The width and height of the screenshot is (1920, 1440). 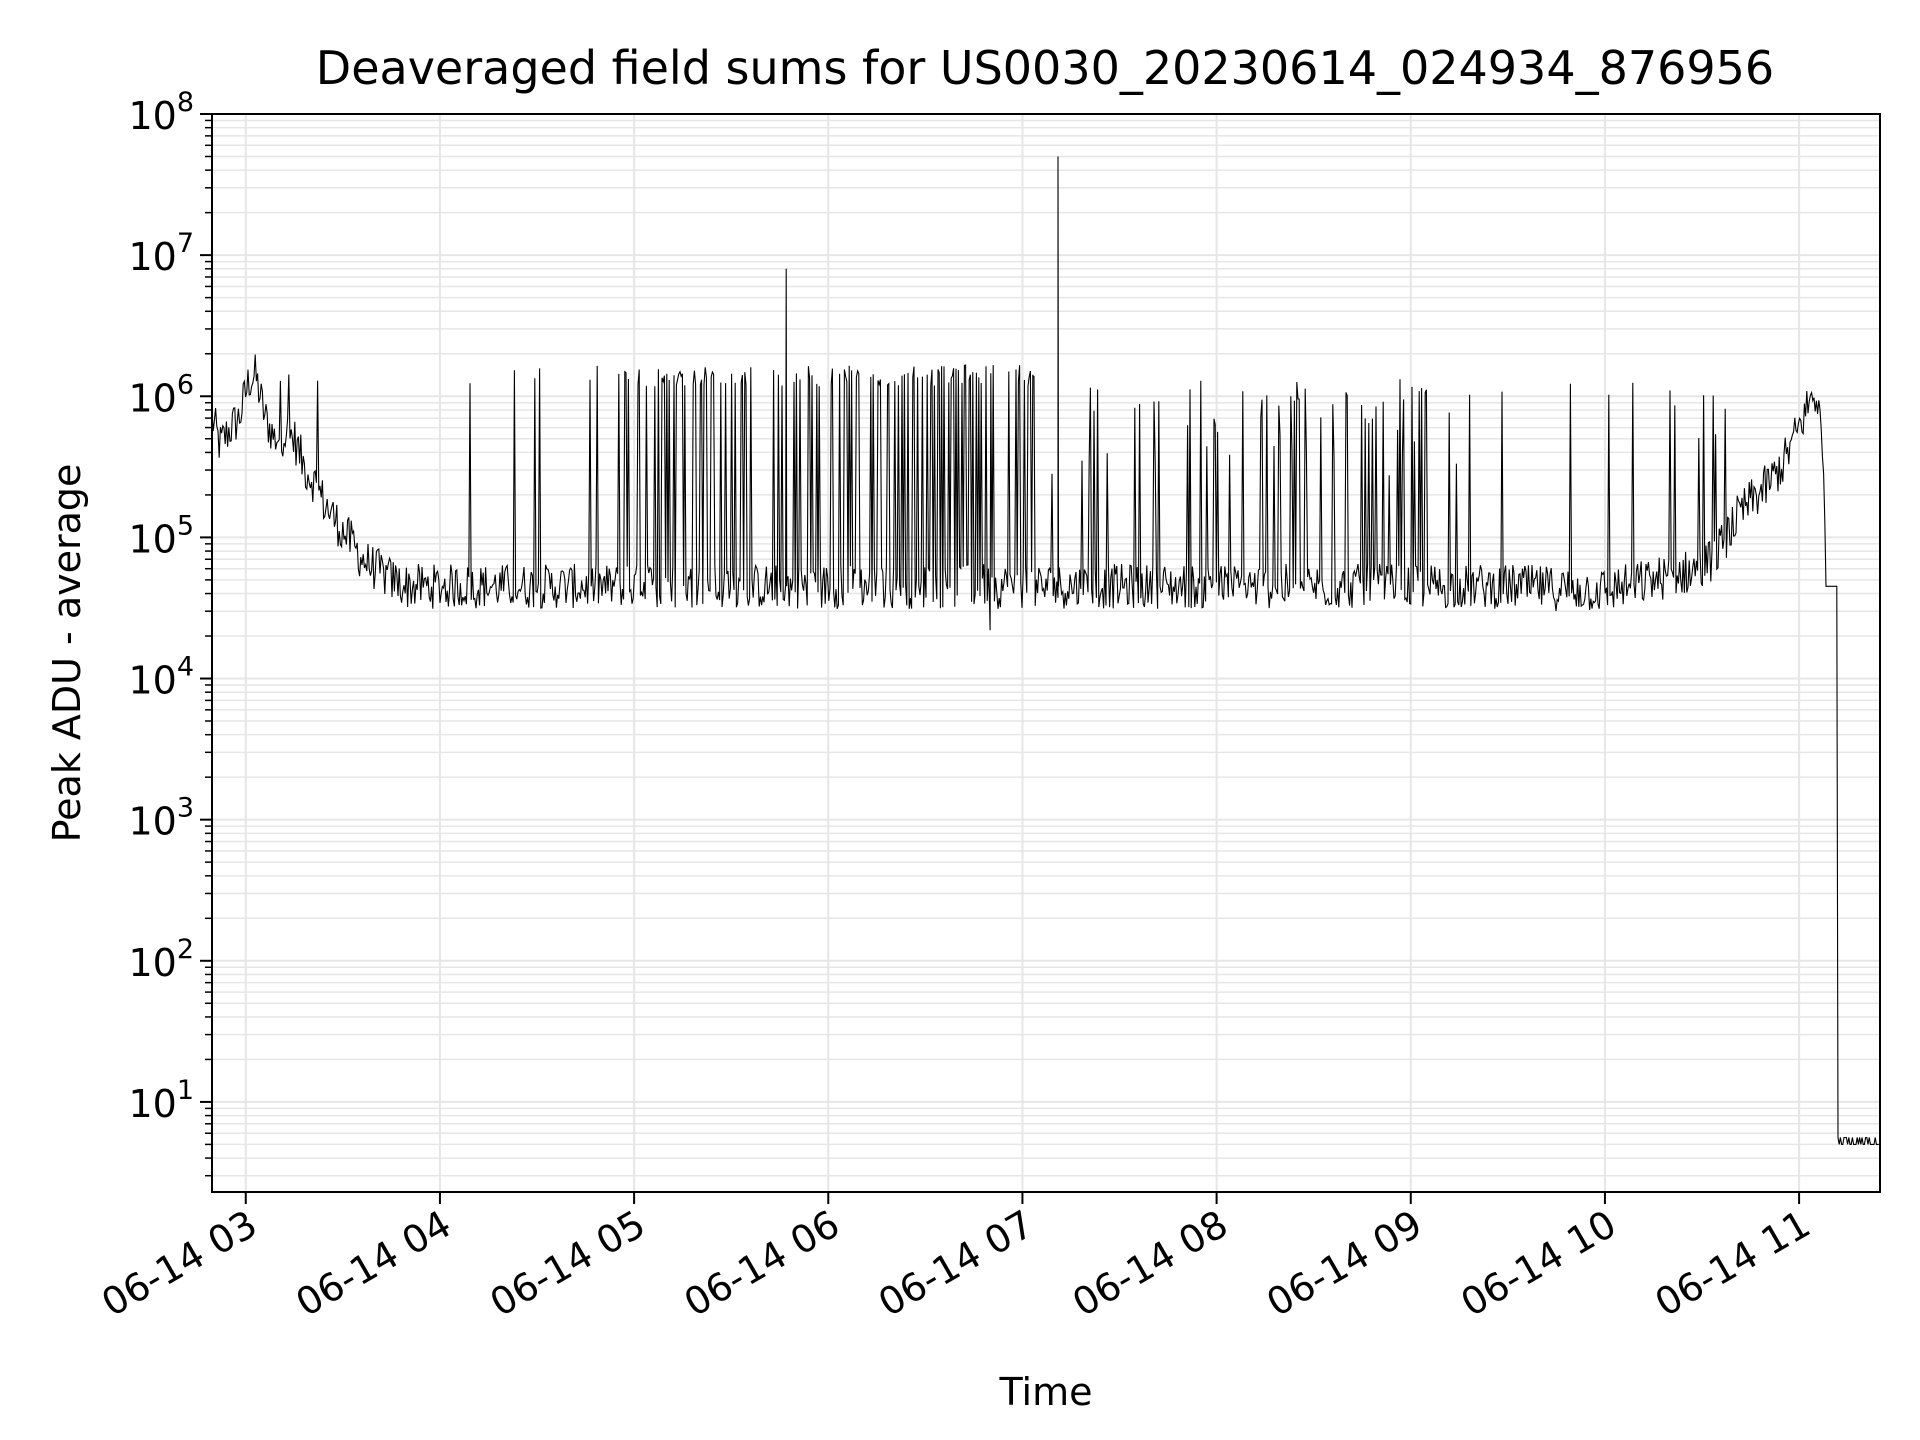 What do you see at coordinates (170, 632) in the screenshot?
I see `y-axis-ticks: 10¹ 10² 10³ 10⁴ 10⁵ 10⁶ 10⁷ 10⁸` at bounding box center [170, 632].